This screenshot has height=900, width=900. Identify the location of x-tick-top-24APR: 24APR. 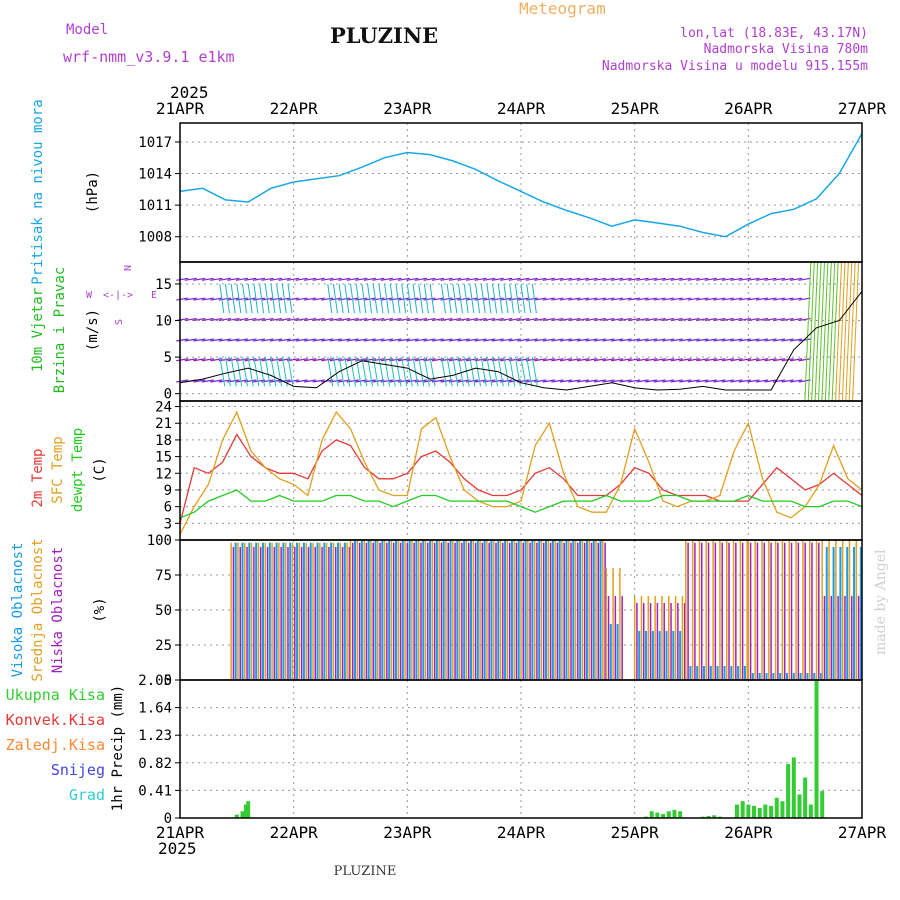
(521, 108).